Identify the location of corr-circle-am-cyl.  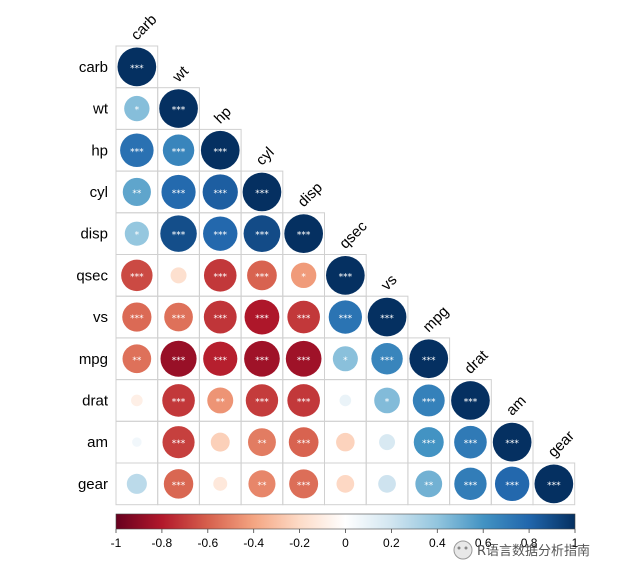
(262, 442).